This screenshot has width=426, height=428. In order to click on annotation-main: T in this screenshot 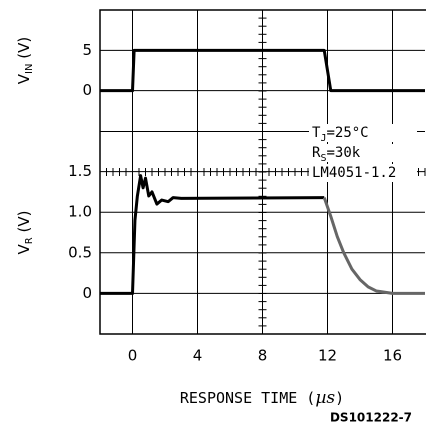, I will do `click(316, 133)`.